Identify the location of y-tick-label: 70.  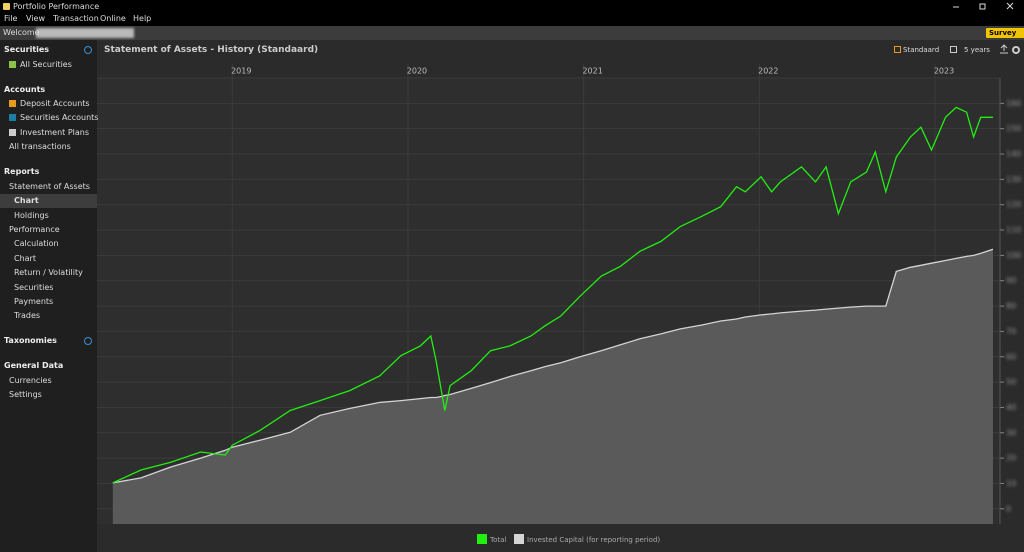
(1011, 331).